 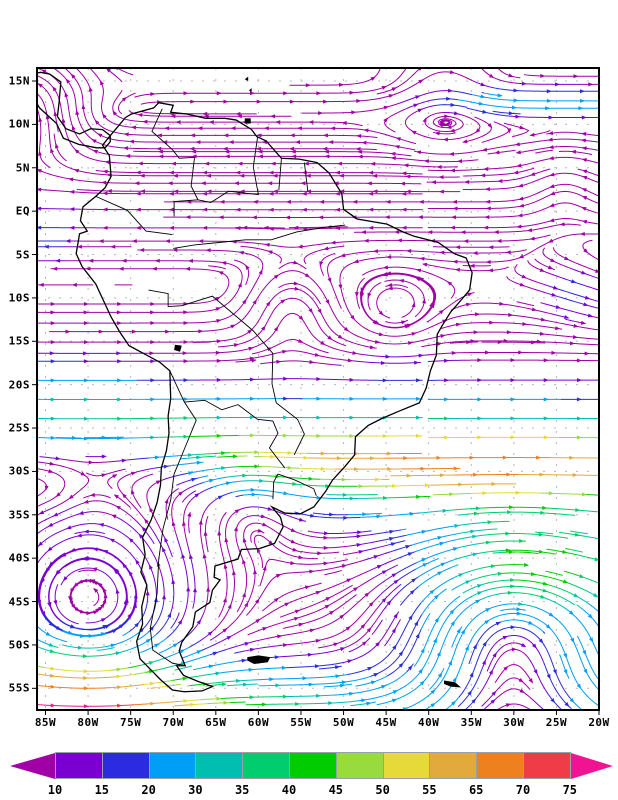 What do you see at coordinates (148, 790) in the screenshot?
I see `colorbar-value-label: 20` at bounding box center [148, 790].